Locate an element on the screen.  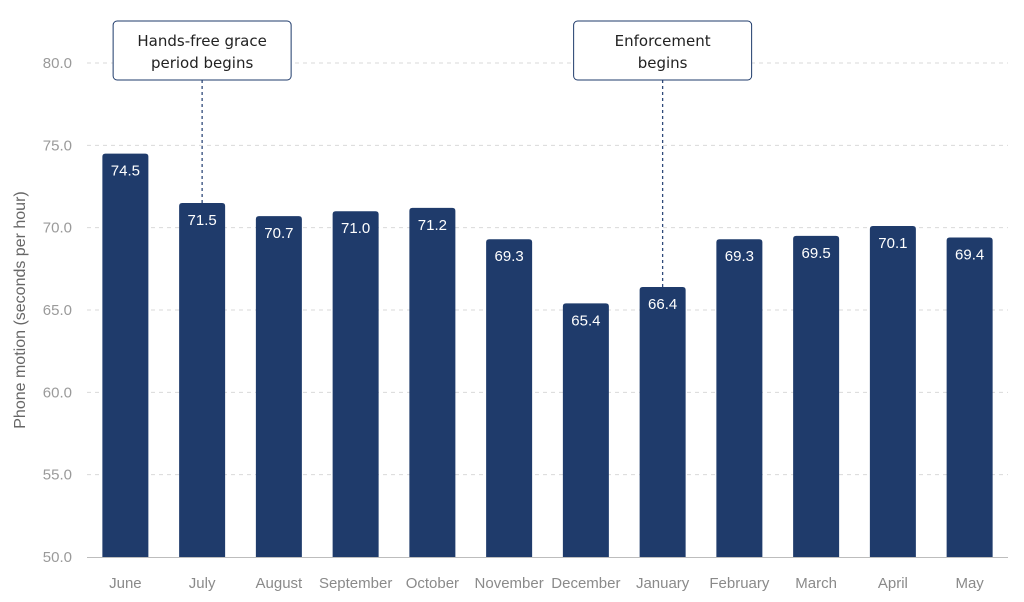
annotation-text: begins is located at coordinates (663, 63).